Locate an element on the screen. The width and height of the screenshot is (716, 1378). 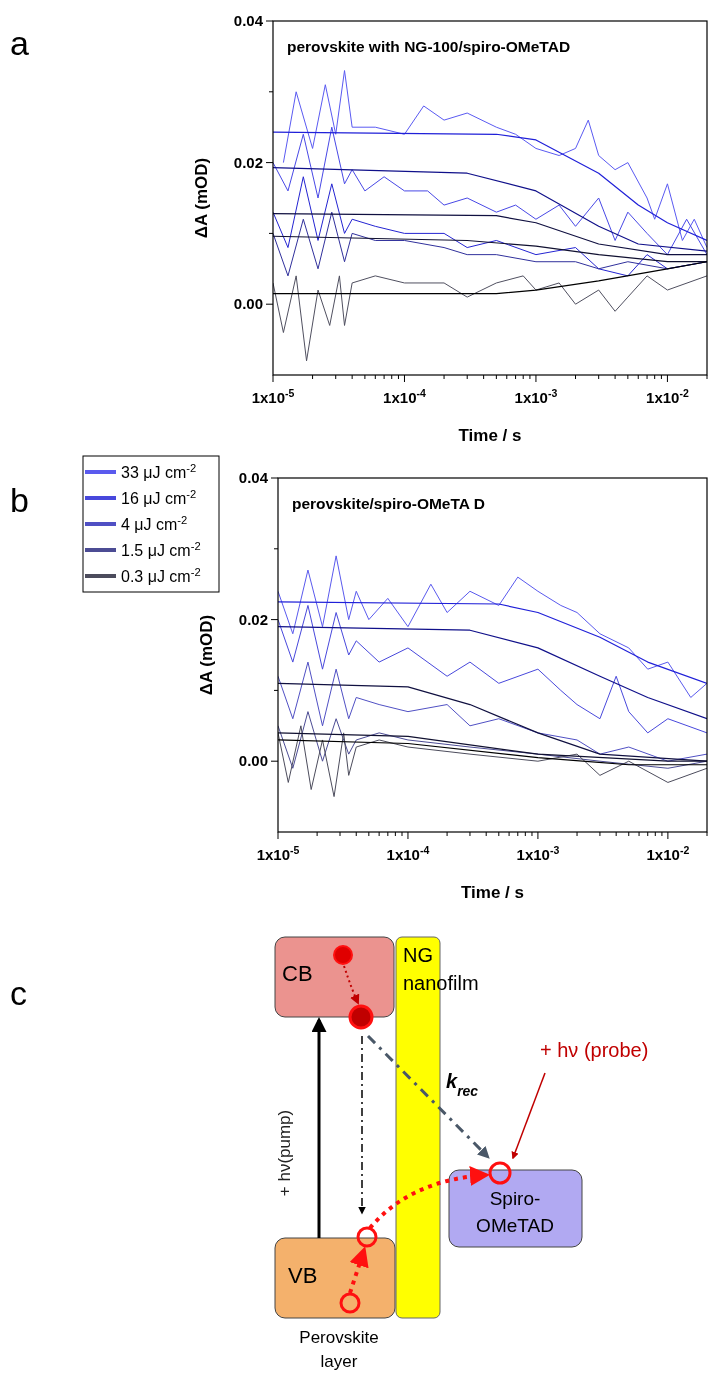
text: perovskite/spiro-OMeTA D is located at coordinates (388, 503).